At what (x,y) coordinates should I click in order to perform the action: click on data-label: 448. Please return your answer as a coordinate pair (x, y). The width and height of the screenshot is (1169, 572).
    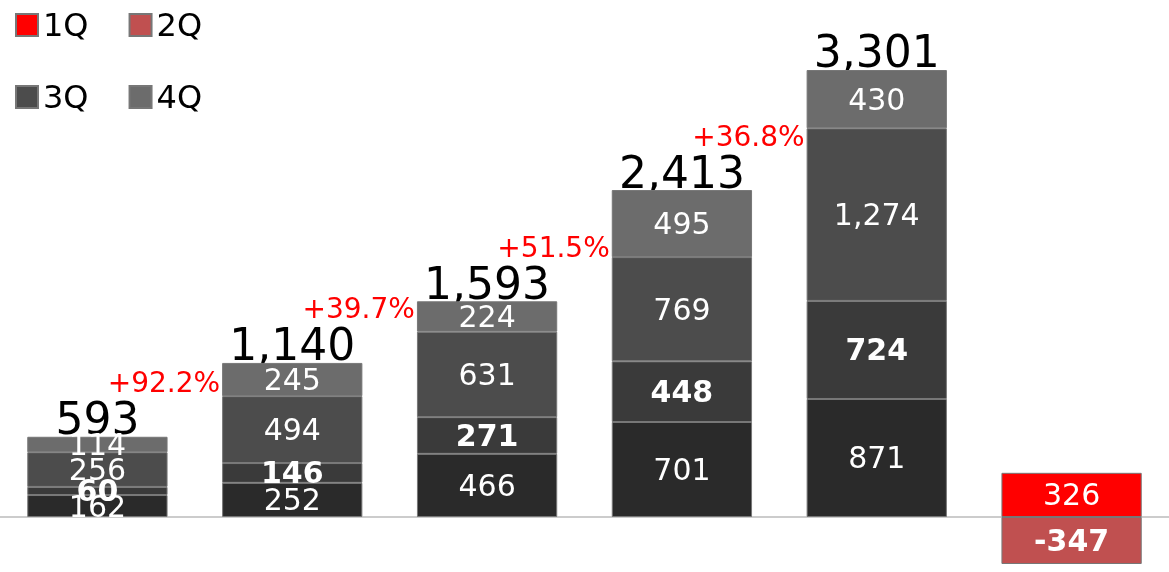
    Looking at the image, I should click on (682, 392).